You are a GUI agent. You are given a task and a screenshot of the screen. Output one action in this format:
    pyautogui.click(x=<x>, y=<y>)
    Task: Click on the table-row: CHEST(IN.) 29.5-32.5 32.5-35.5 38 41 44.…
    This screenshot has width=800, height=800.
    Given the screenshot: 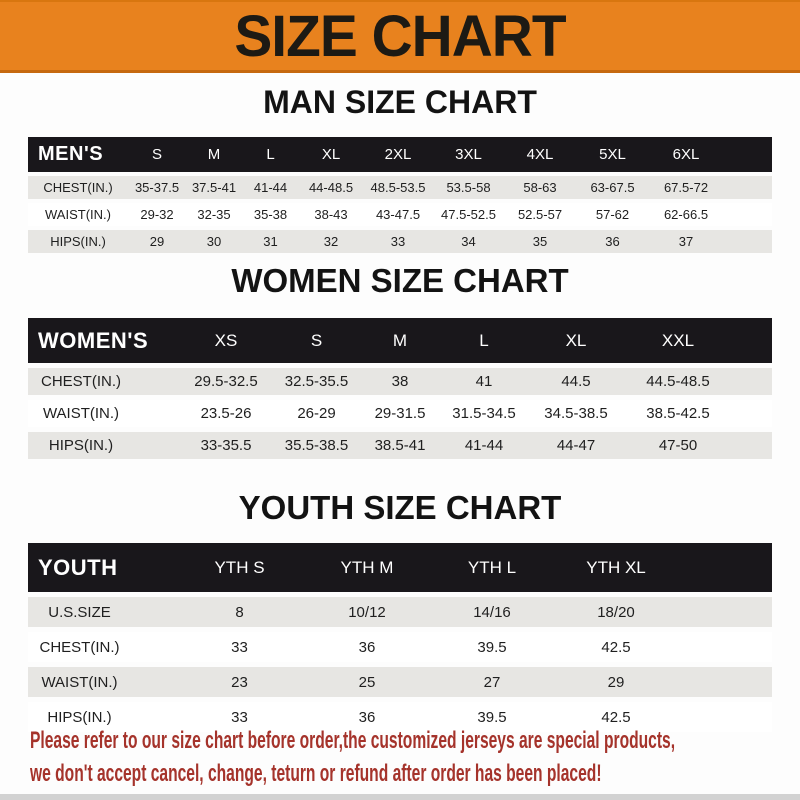 What is the action you would take?
    pyautogui.click(x=400, y=381)
    